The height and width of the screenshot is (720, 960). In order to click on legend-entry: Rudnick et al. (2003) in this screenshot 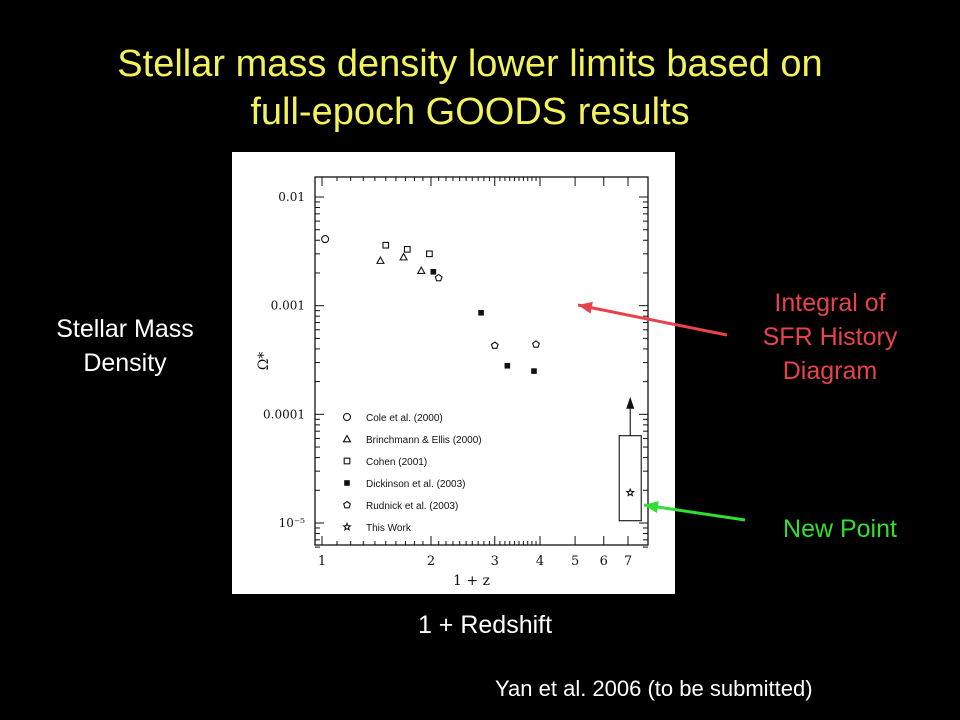, I will do `click(412, 506)`.